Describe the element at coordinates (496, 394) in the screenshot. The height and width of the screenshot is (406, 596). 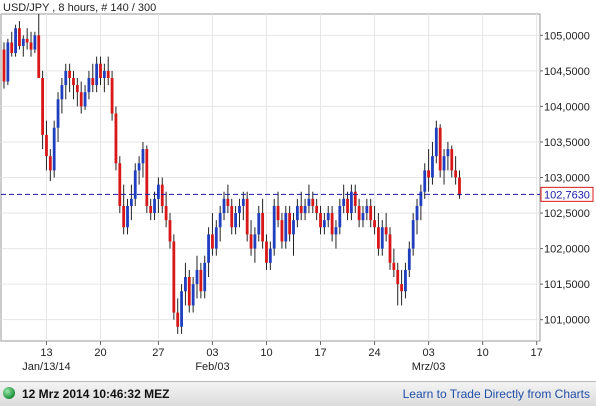
I see `learn-to-trade-link: Learn to Trade Directly from Charts` at that location.